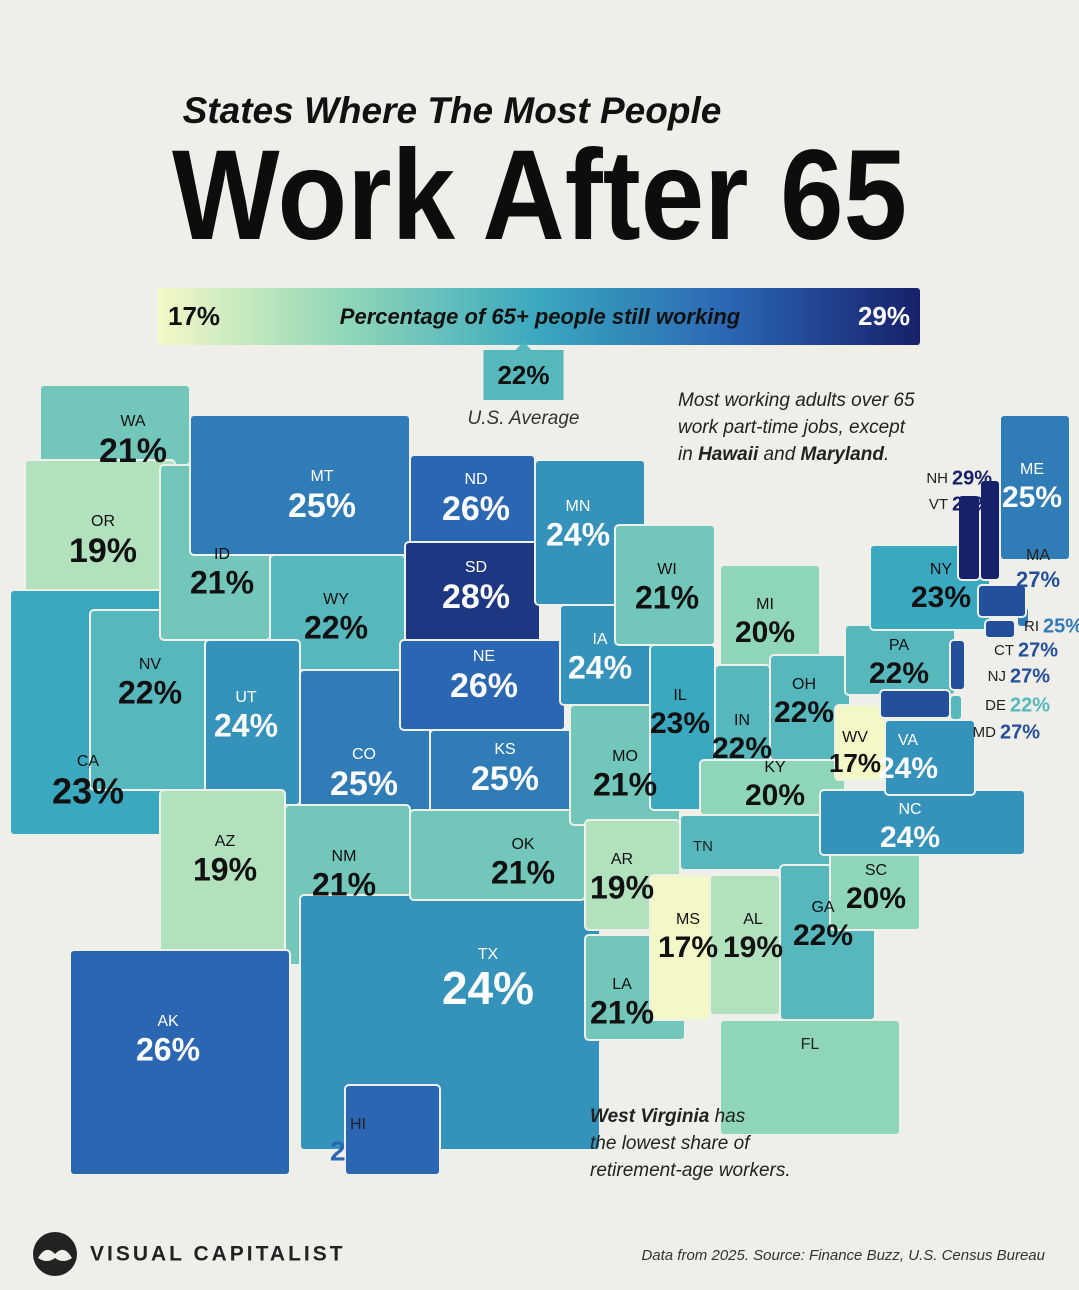 The image size is (1079, 1290). What do you see at coordinates (995, 705) in the screenshot?
I see `state-abbr: DE` at bounding box center [995, 705].